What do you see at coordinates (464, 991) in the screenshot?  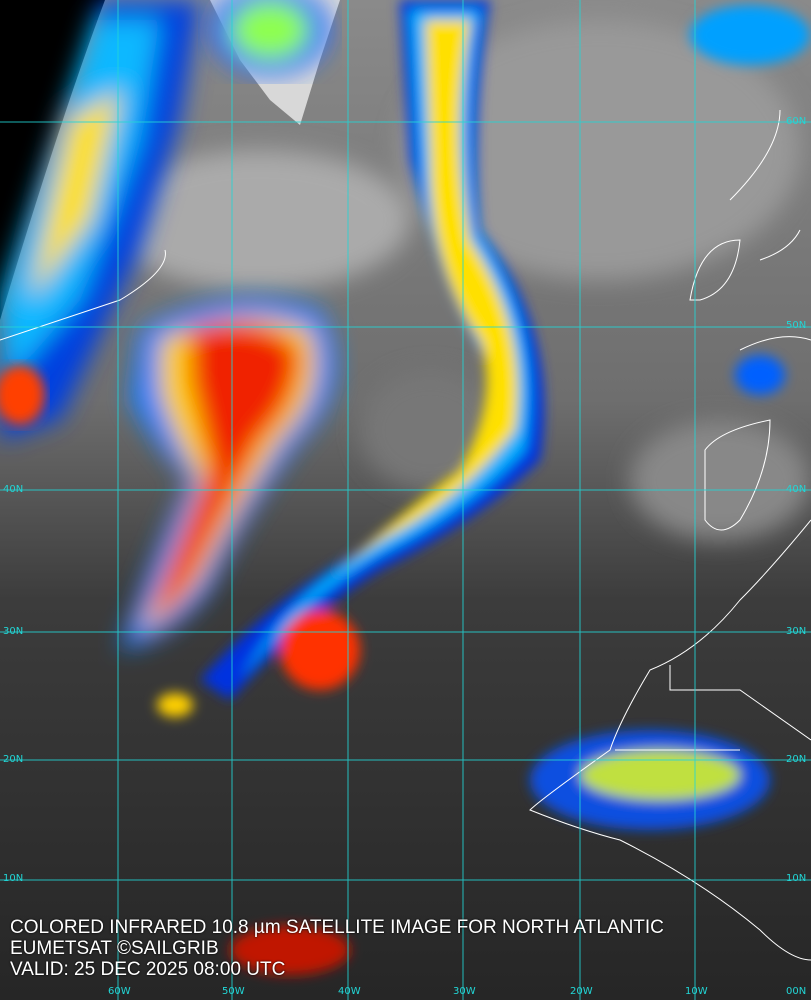 I see `lon-label: 30W` at bounding box center [464, 991].